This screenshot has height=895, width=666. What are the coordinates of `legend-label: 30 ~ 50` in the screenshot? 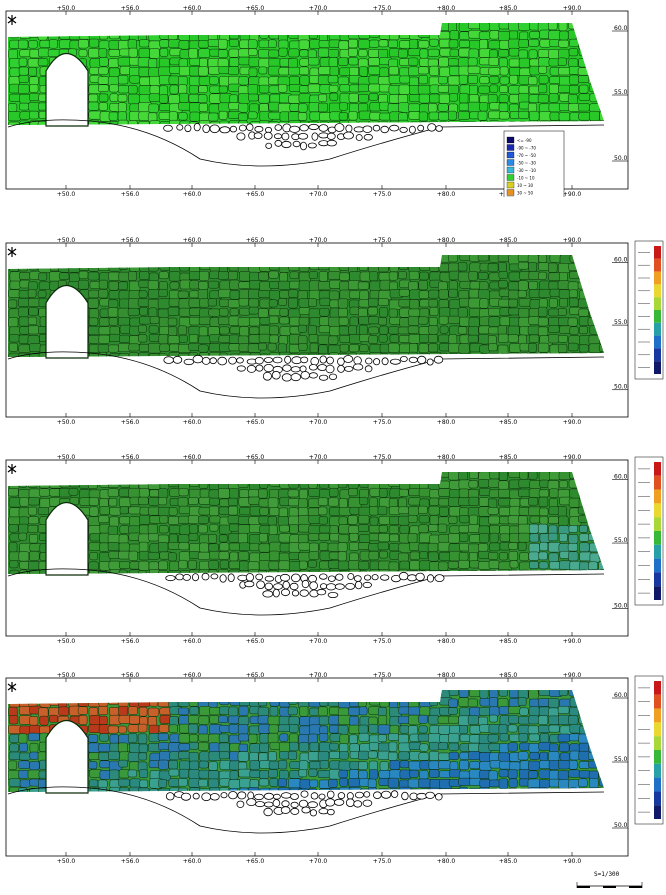 It's located at (525, 193).